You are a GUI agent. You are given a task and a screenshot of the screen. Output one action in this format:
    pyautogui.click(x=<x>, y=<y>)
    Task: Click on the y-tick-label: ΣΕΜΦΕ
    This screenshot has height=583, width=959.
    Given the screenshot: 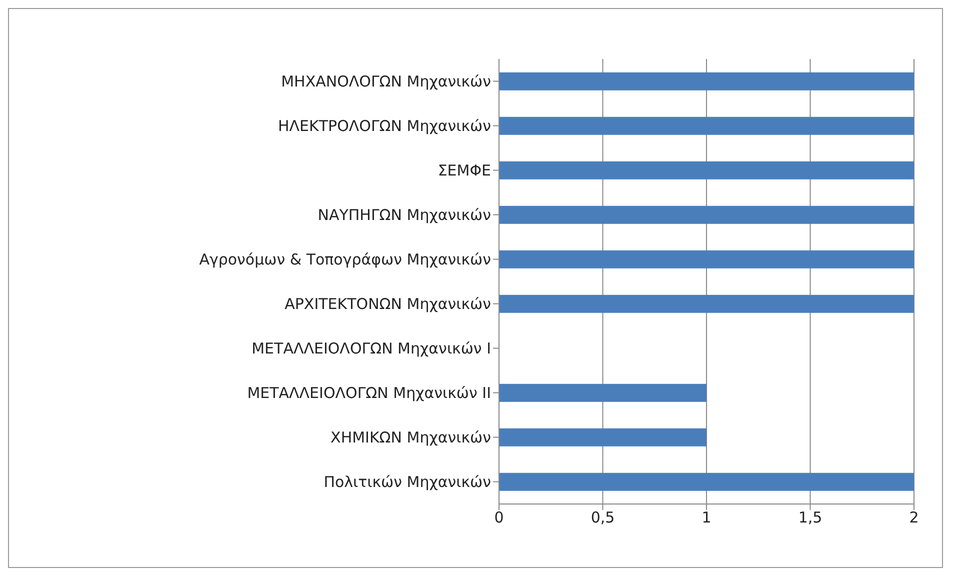 What is the action you would take?
    pyautogui.click(x=464, y=171)
    